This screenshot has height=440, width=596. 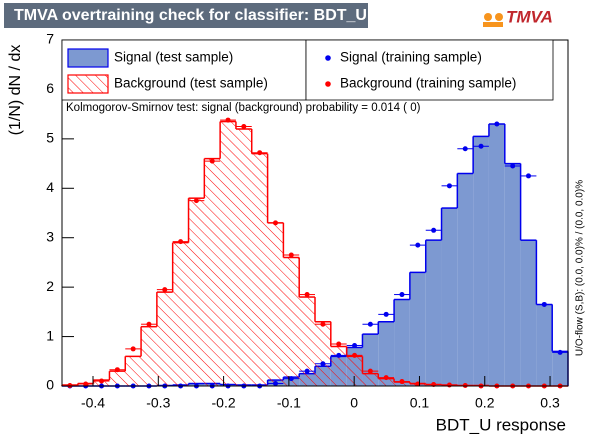 What do you see at coordinates (50, 39) in the screenshot?
I see `y-tick-label: 7` at bounding box center [50, 39].